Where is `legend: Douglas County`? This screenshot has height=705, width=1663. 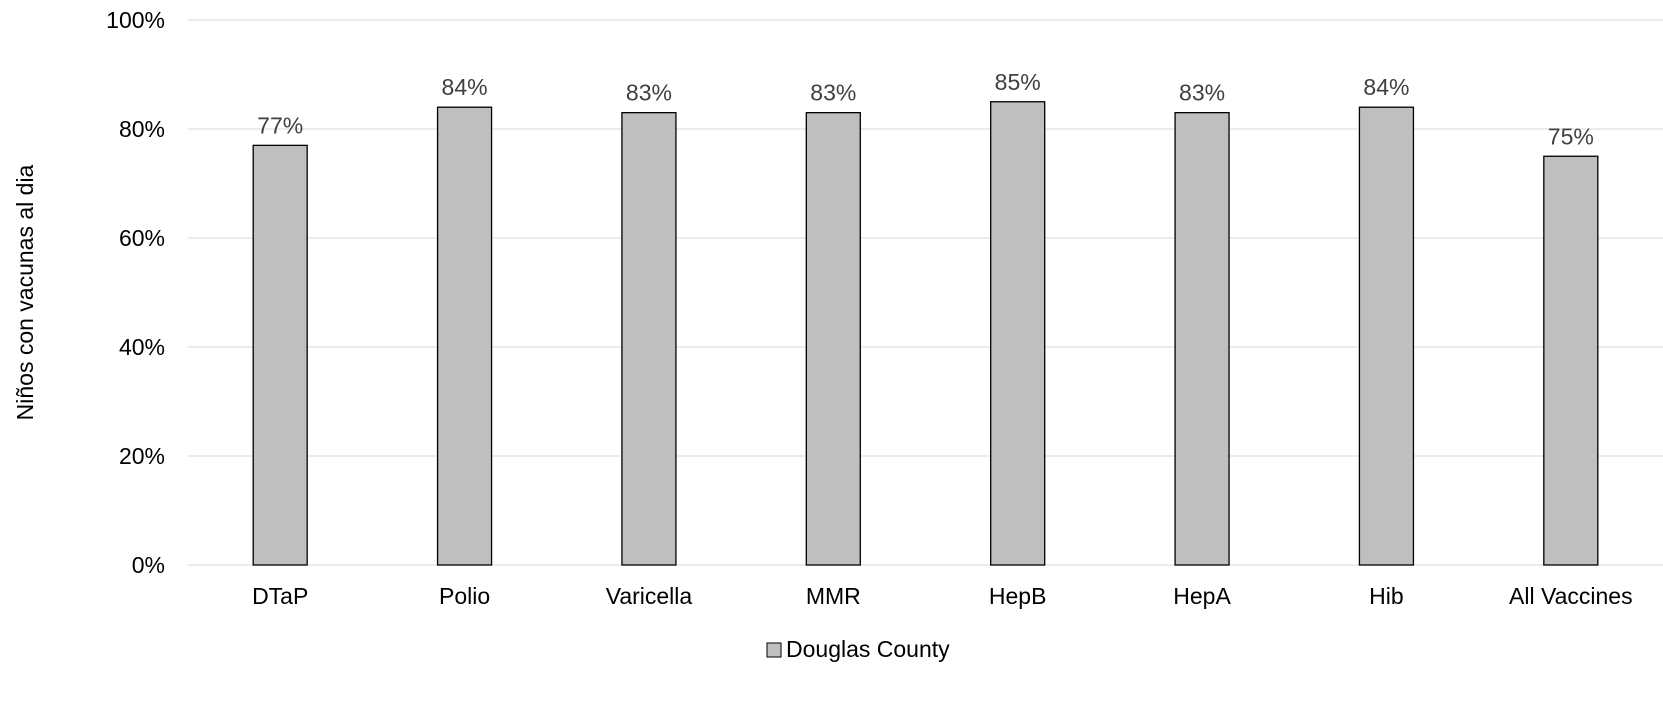
legend: Douglas County is located at coordinates (858, 649).